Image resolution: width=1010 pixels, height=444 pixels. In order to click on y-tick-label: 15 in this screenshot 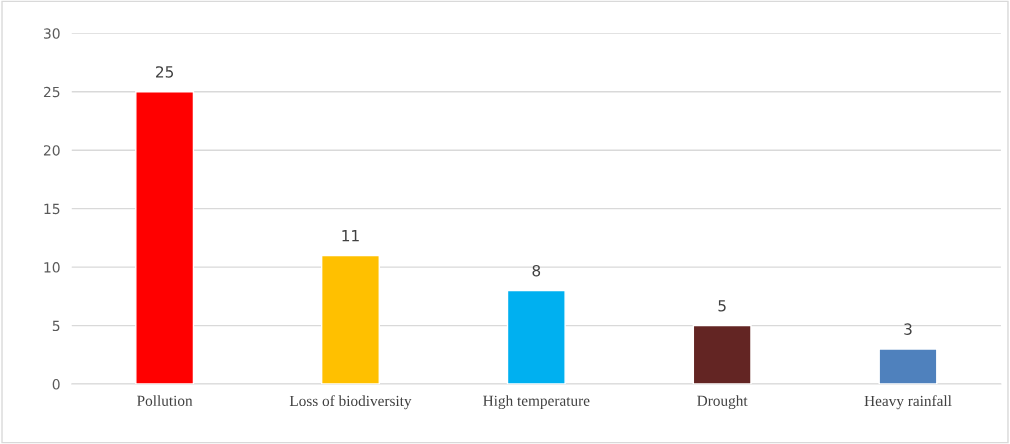, I will do `click(52, 209)`.